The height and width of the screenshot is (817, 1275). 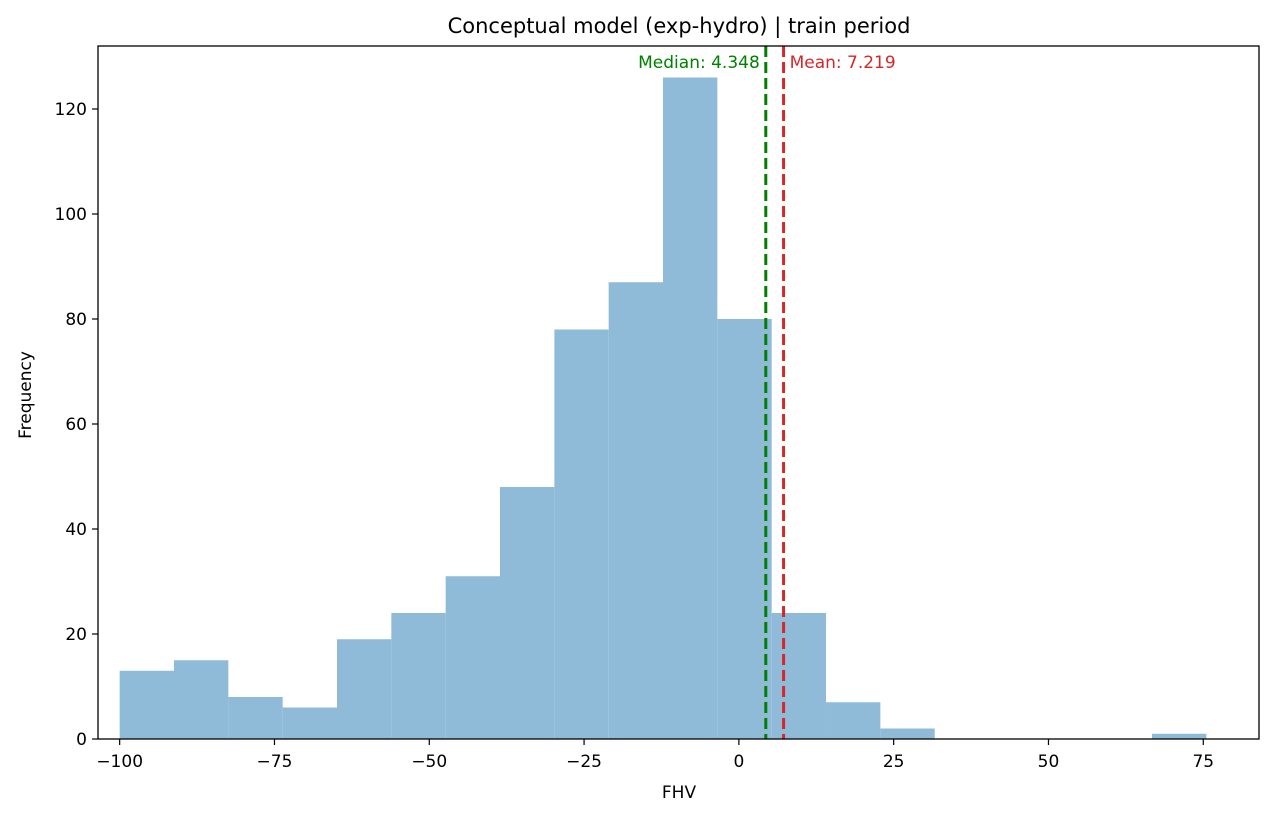 What do you see at coordinates (738, 762) in the screenshot?
I see `x-tick-label: 0` at bounding box center [738, 762].